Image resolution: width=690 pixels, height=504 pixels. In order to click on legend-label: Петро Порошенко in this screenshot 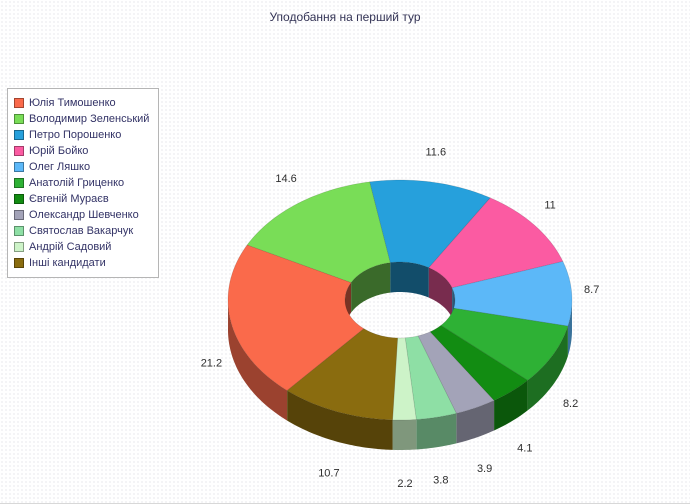, I will do `click(75, 135)`.